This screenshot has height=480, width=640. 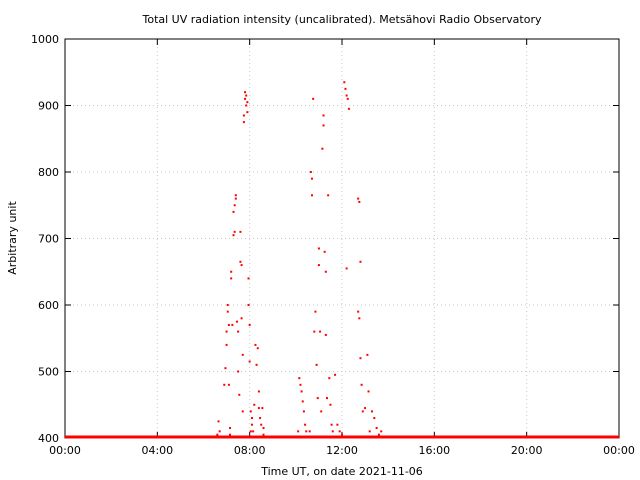 What do you see at coordinates (342, 450) in the screenshot?
I see `x-tick-label: 12:00` at bounding box center [342, 450].